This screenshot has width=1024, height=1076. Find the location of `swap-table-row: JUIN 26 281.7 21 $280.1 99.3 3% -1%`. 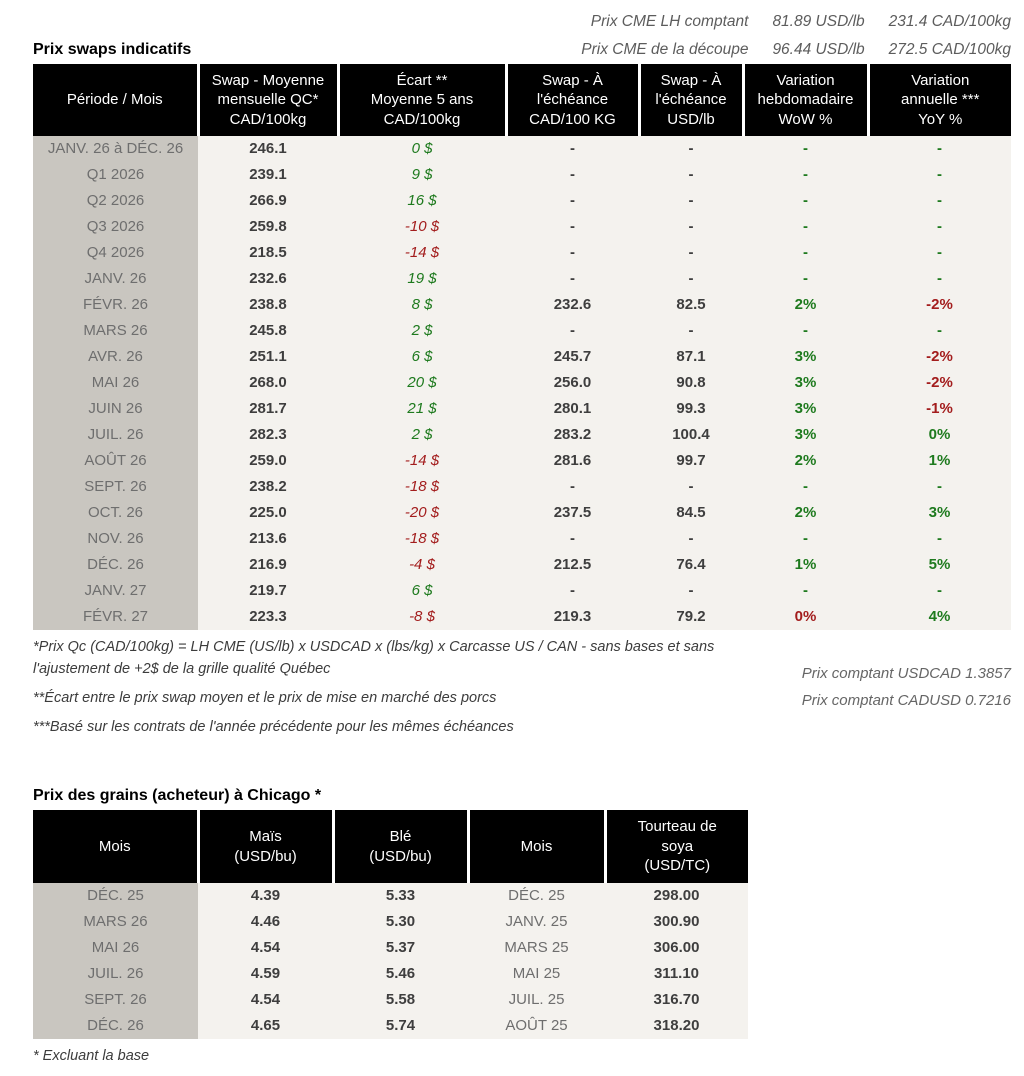

swap-table-row: JUIN 26 281.7 21 $280.1 99.3 3% -1% is located at coordinates (522, 409).